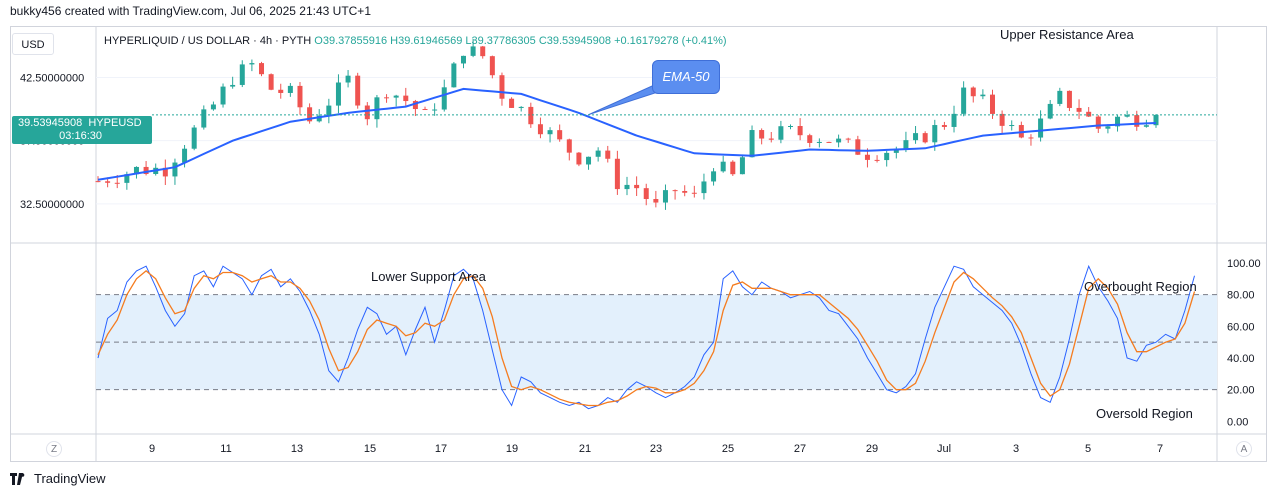 Image resolution: width=1281 pixels, height=497 pixels. What do you see at coordinates (297, 449) in the screenshot?
I see `date-tick-label: 13` at bounding box center [297, 449].